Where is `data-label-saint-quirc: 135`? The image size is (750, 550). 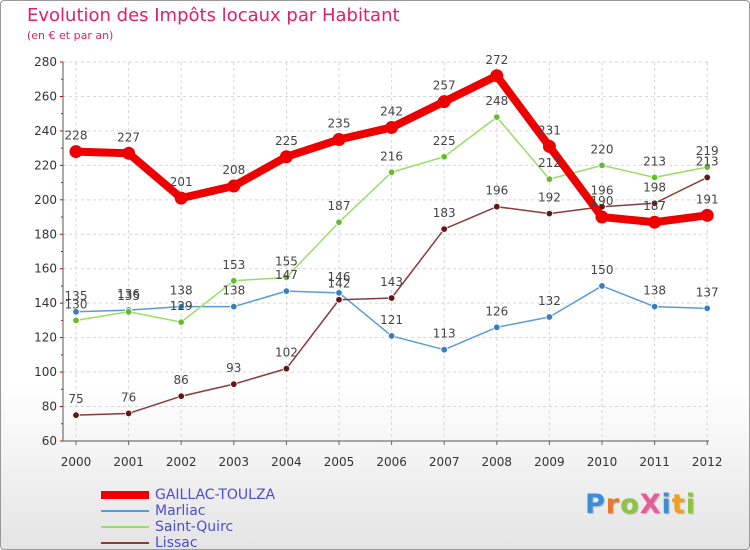 data-label-saint-quirc: 135 is located at coordinates (128, 296).